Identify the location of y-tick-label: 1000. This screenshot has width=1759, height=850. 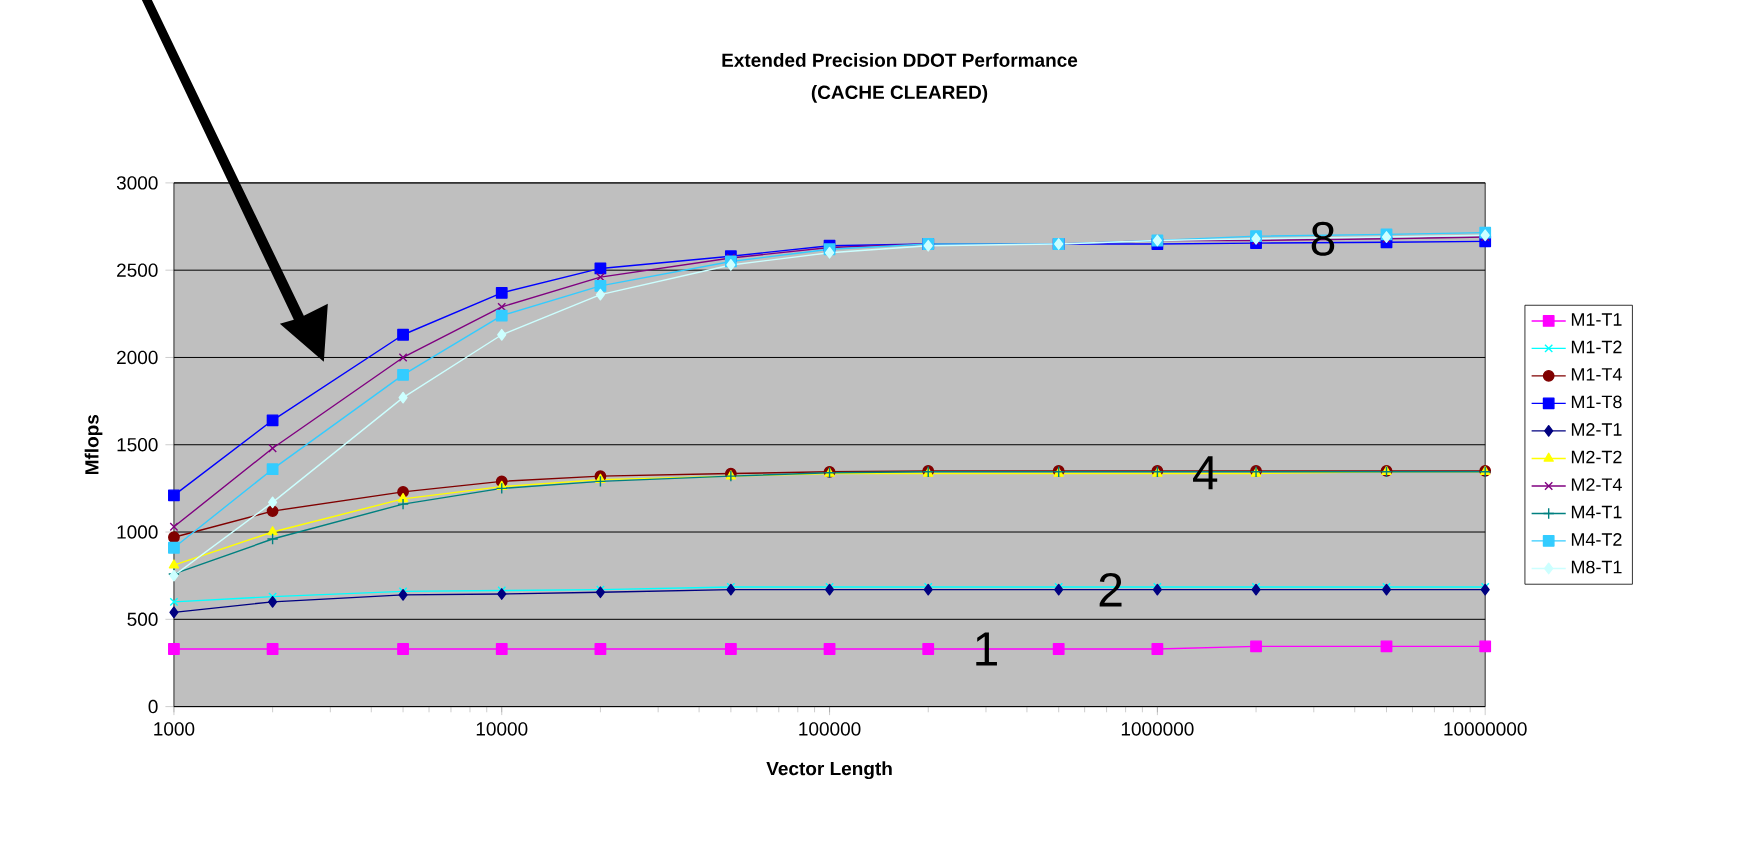
(137, 532).